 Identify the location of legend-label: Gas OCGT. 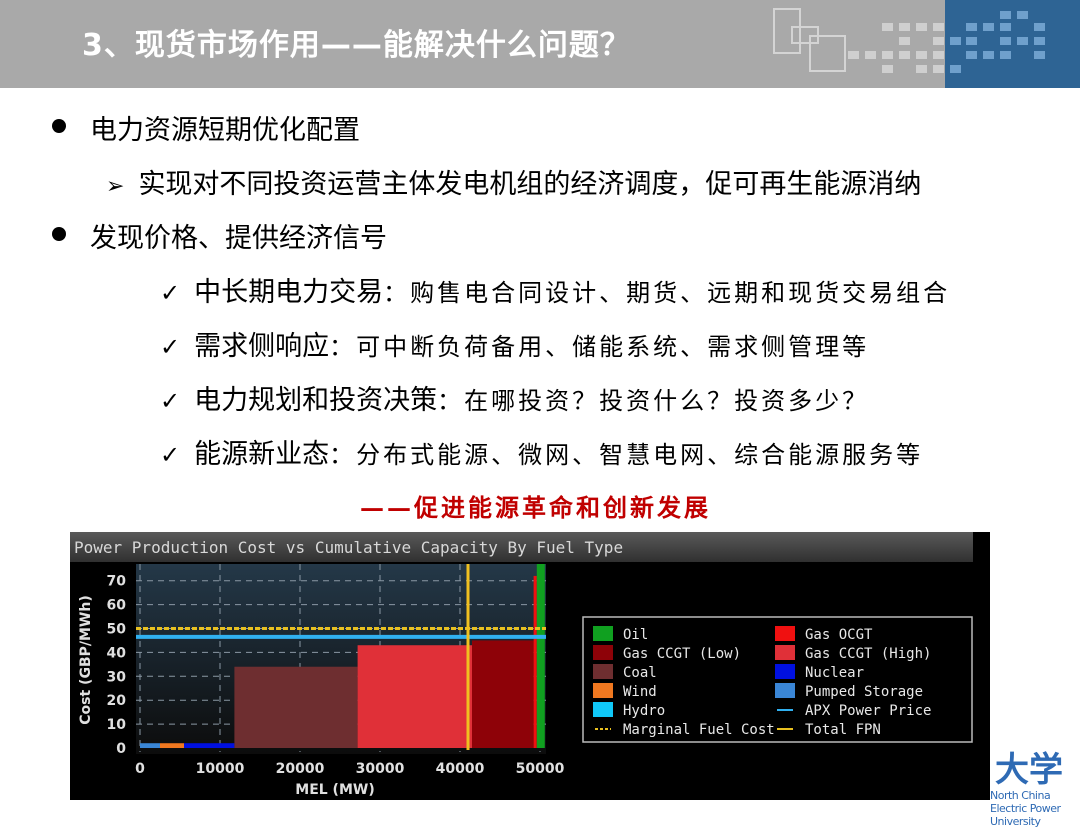
(839, 635).